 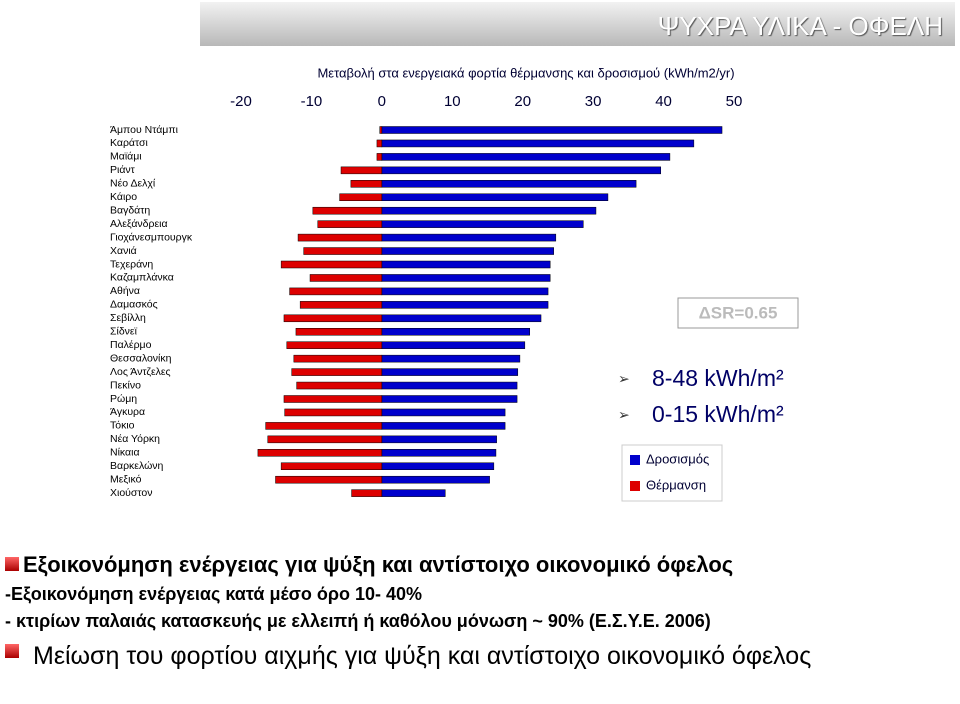 What do you see at coordinates (141, 358) in the screenshot?
I see `y-tick-label: Θεσσαλονίκη` at bounding box center [141, 358].